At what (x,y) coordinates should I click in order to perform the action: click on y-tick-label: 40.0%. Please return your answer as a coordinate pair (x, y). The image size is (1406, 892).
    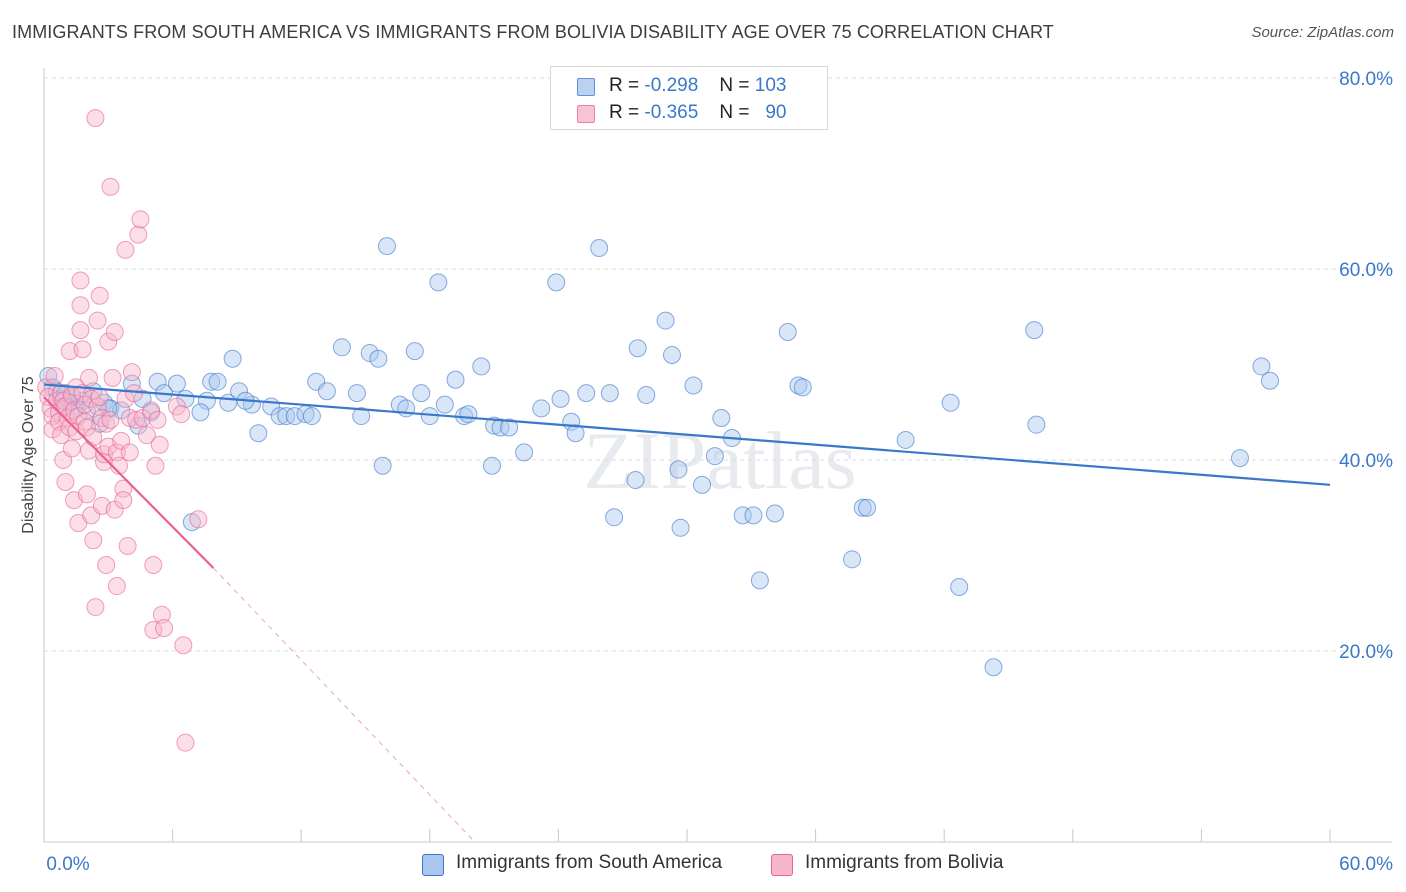
    Looking at the image, I should click on (1366, 461).